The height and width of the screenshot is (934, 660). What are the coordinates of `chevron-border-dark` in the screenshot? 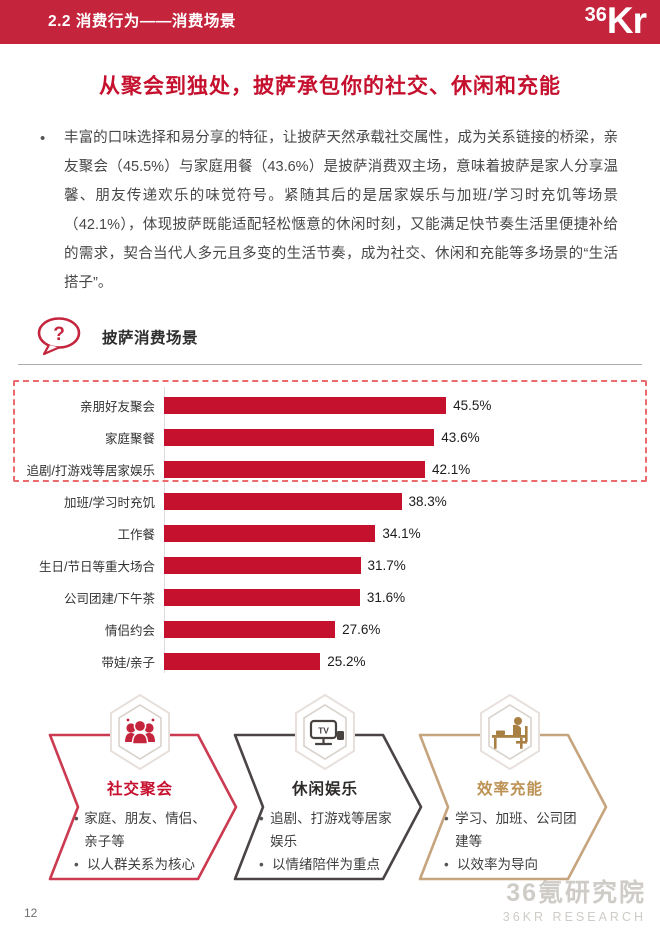 It's located at (328, 807).